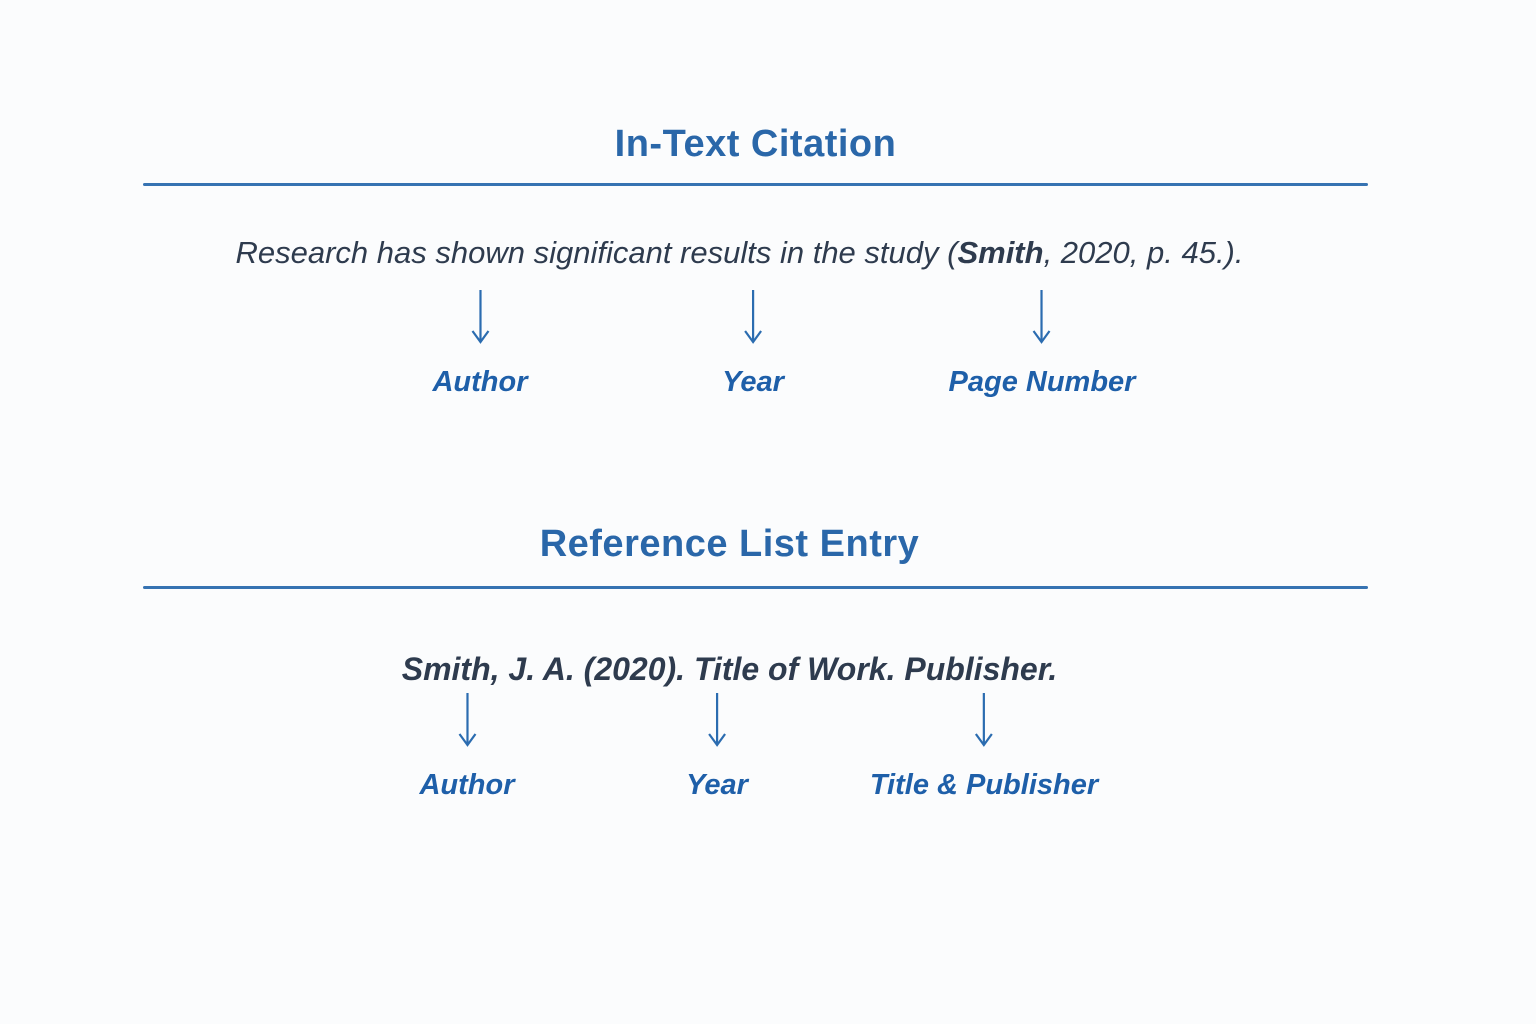 The width and height of the screenshot is (1536, 1024). I want to click on annotation-page-number: Page Number, so click(1042, 344).